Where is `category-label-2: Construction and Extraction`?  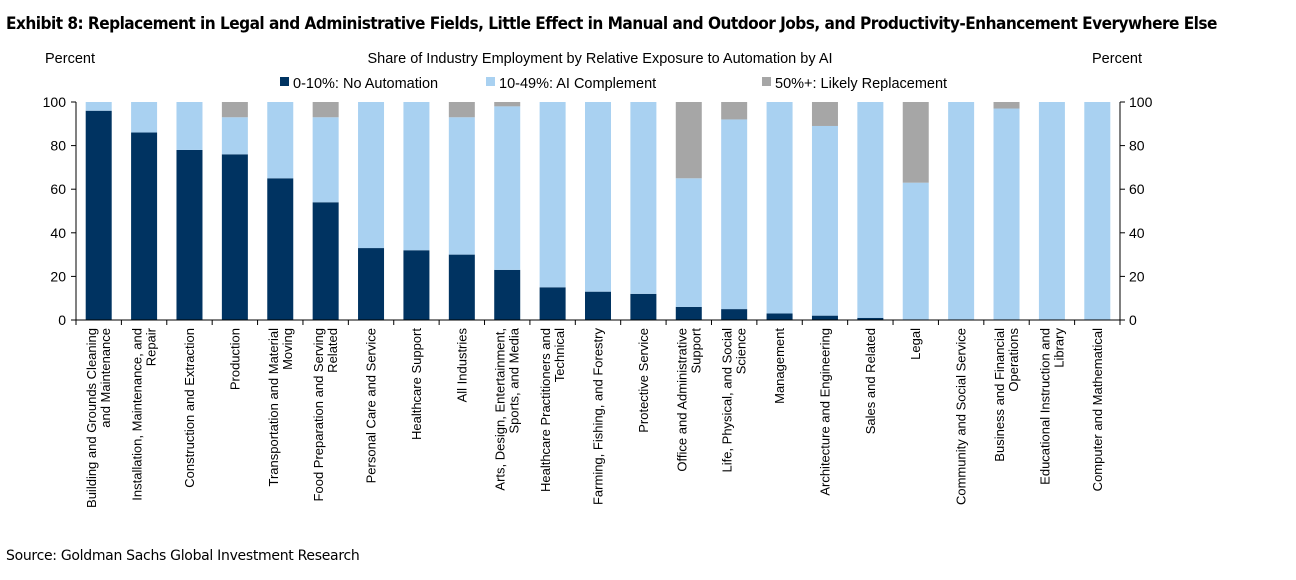
category-label-2: Construction and Extraction is located at coordinates (189, 408).